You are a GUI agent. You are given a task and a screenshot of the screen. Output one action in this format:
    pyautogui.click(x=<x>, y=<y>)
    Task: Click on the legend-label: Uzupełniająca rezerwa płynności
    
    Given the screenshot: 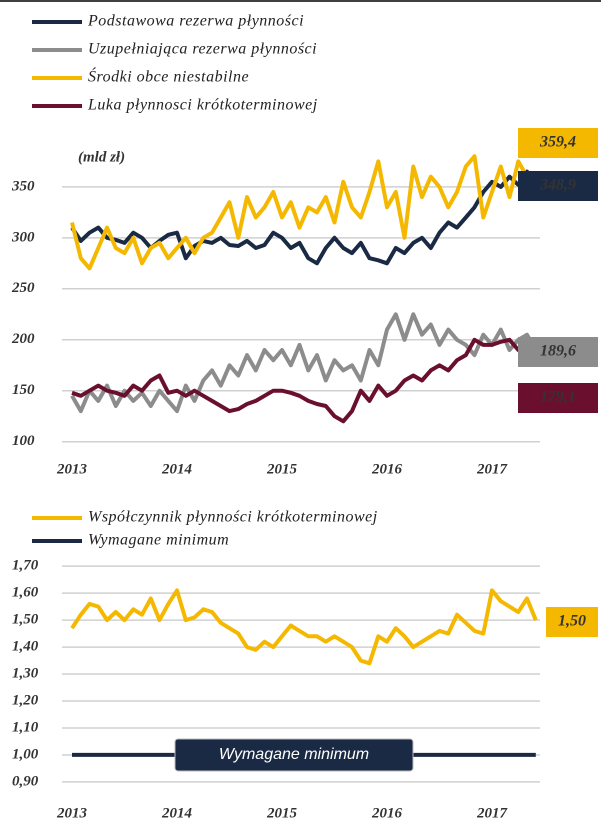 What is the action you would take?
    pyautogui.click(x=202, y=49)
    